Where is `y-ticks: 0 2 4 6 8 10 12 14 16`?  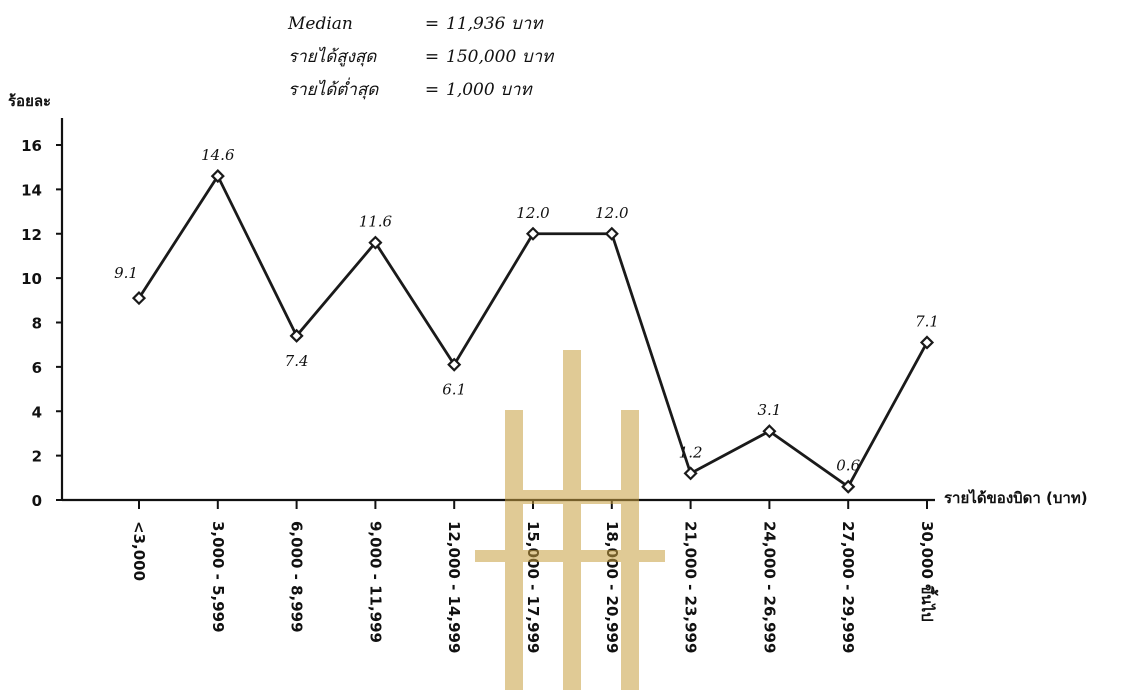 y-ticks: 0 2 4 6 8 10 12 14 16 is located at coordinates (41, 323).